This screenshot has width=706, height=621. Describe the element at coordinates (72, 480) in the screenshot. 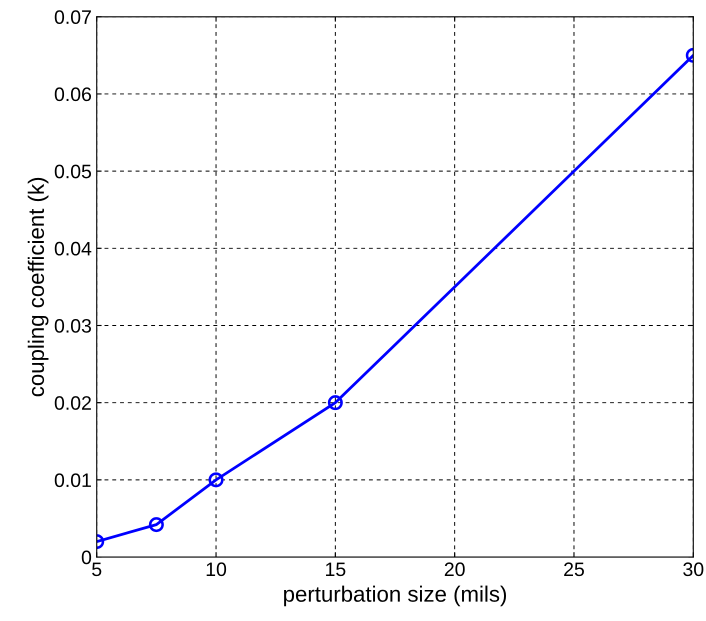

I see `y-tick-label: 0.01` at that location.